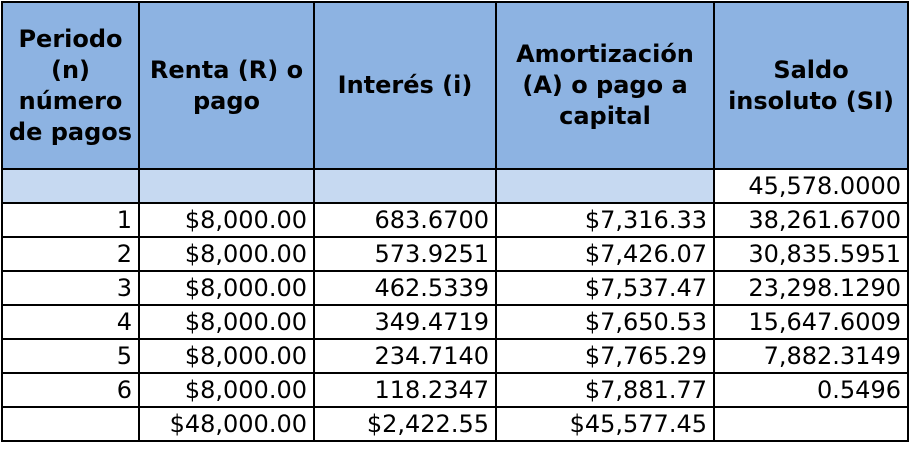  What do you see at coordinates (605, 424) in the screenshot?
I see `total-amortizacion-cell: $45,577.45` at bounding box center [605, 424].